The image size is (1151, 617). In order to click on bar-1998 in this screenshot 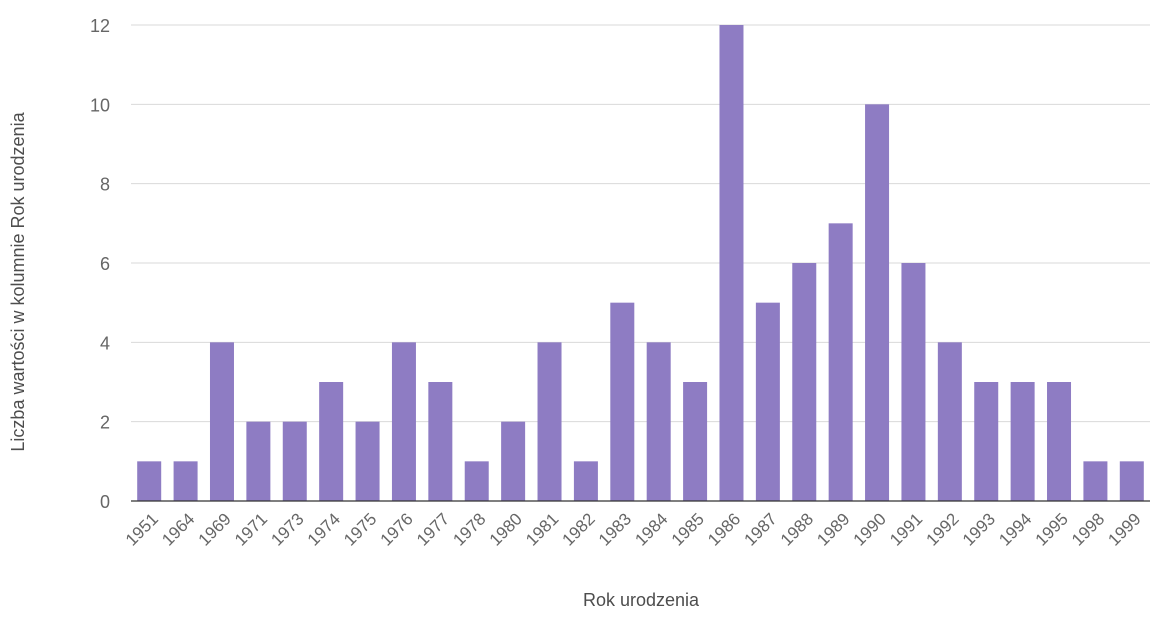, I will do `click(1095, 481)`.